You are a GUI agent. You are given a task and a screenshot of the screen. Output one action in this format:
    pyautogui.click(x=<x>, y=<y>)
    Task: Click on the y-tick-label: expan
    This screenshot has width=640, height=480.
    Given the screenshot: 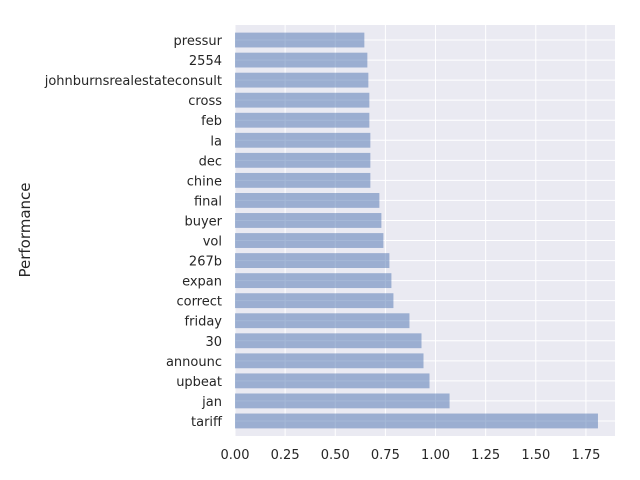 What is the action you would take?
    pyautogui.click(x=202, y=282)
    